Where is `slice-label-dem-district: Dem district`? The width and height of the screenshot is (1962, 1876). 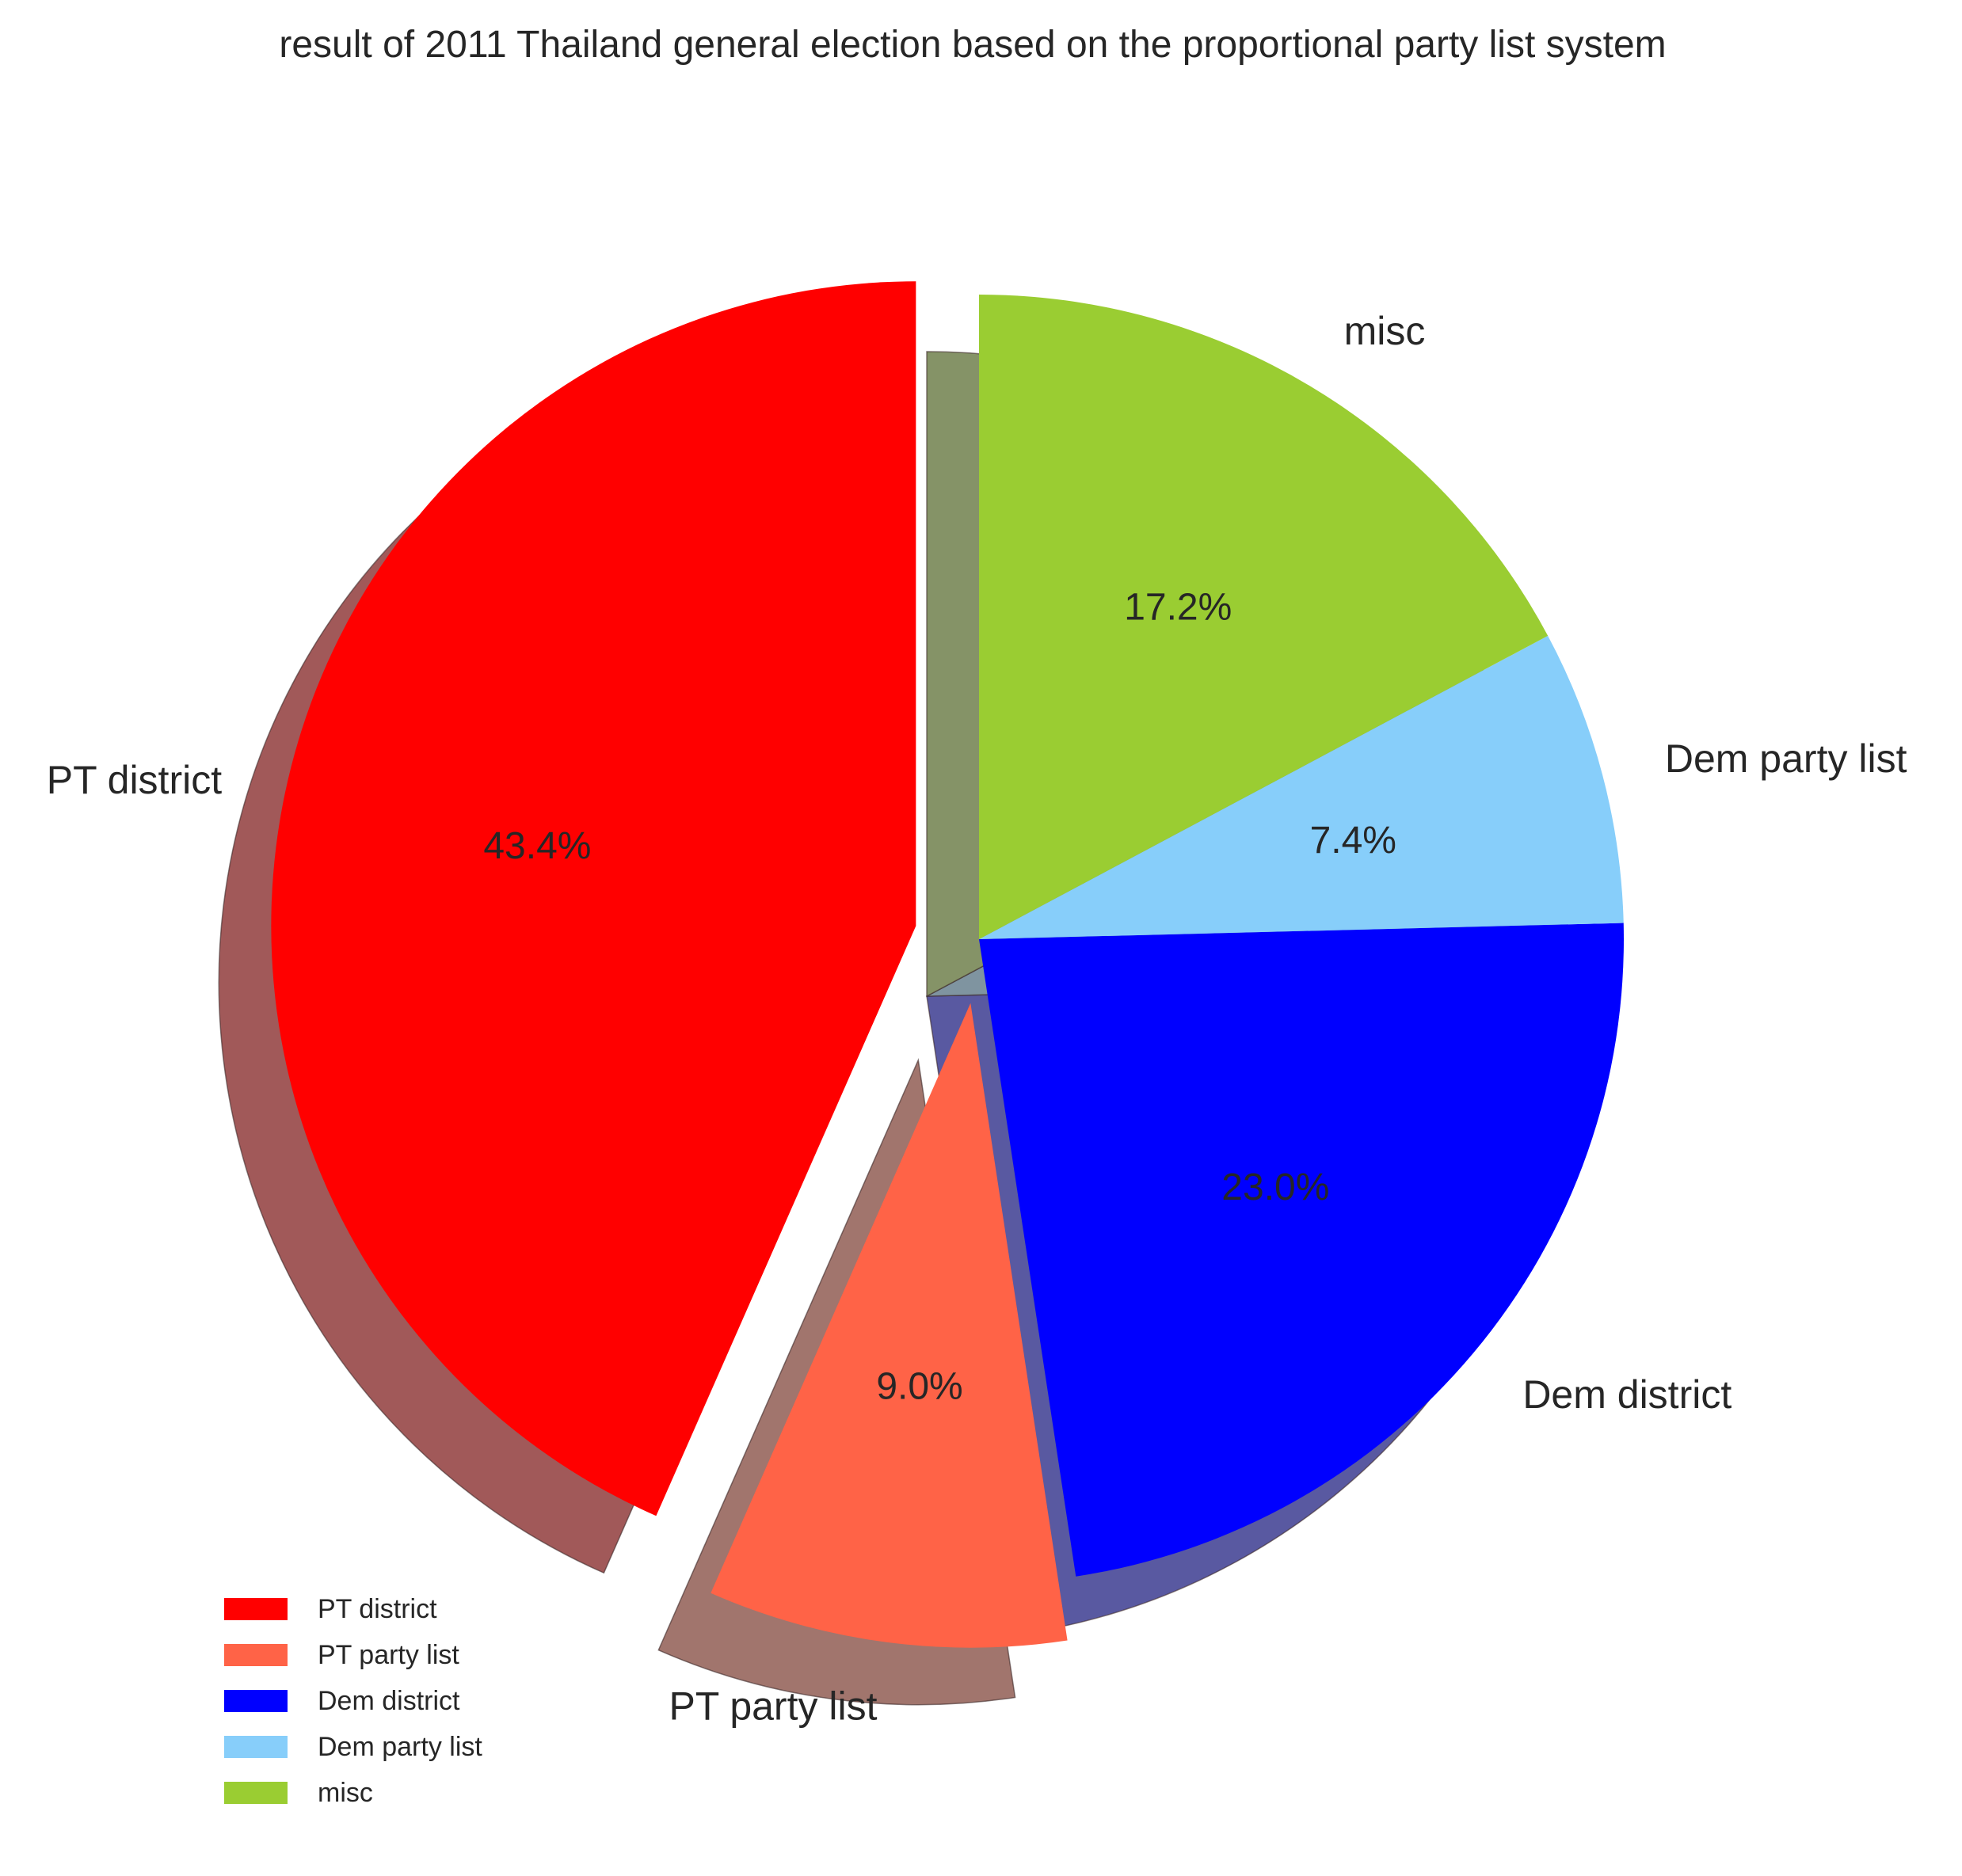
slice-label-dem-district: Dem district is located at coordinates (1627, 1395).